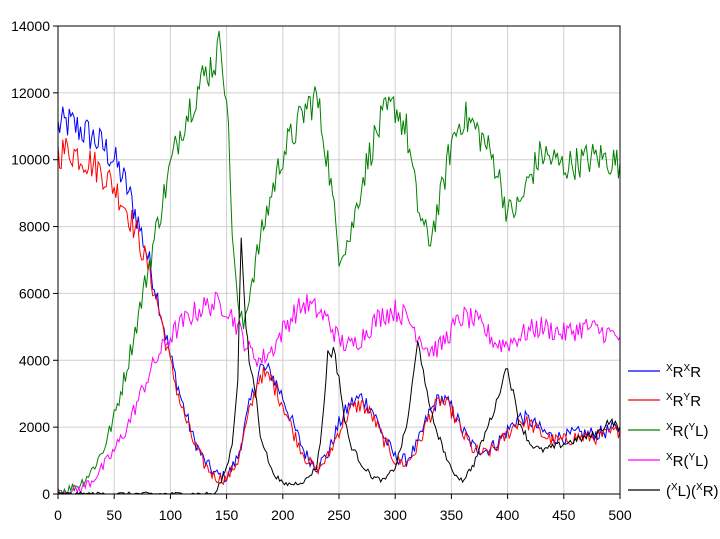 The width and height of the screenshot is (720, 539). Describe the element at coordinates (34, 260) in the screenshot. I see `y-axis-ticks: 0 2000 4000 6000 8000 10000 12000 14000` at that location.